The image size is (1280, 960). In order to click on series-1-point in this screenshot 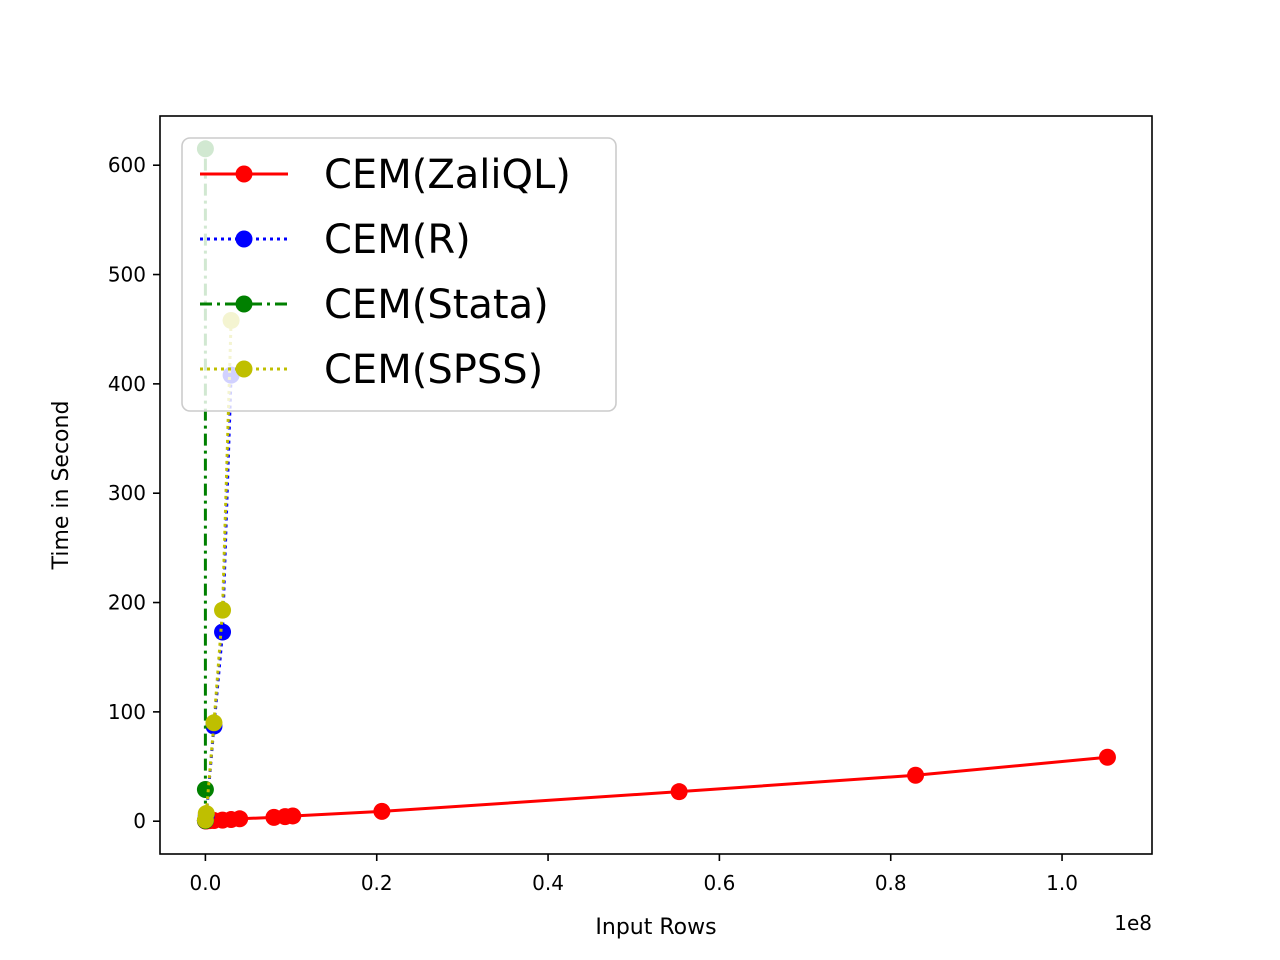, I will do `click(223, 632)`.